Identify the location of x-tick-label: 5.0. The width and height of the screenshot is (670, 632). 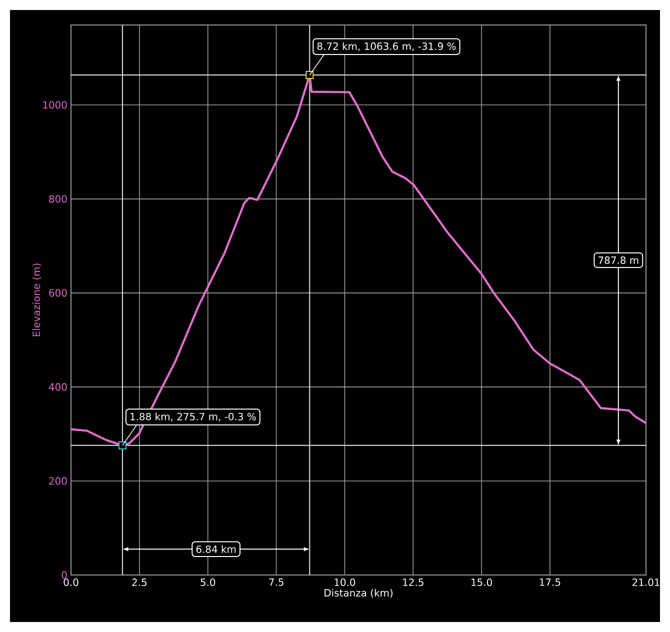
(208, 582).